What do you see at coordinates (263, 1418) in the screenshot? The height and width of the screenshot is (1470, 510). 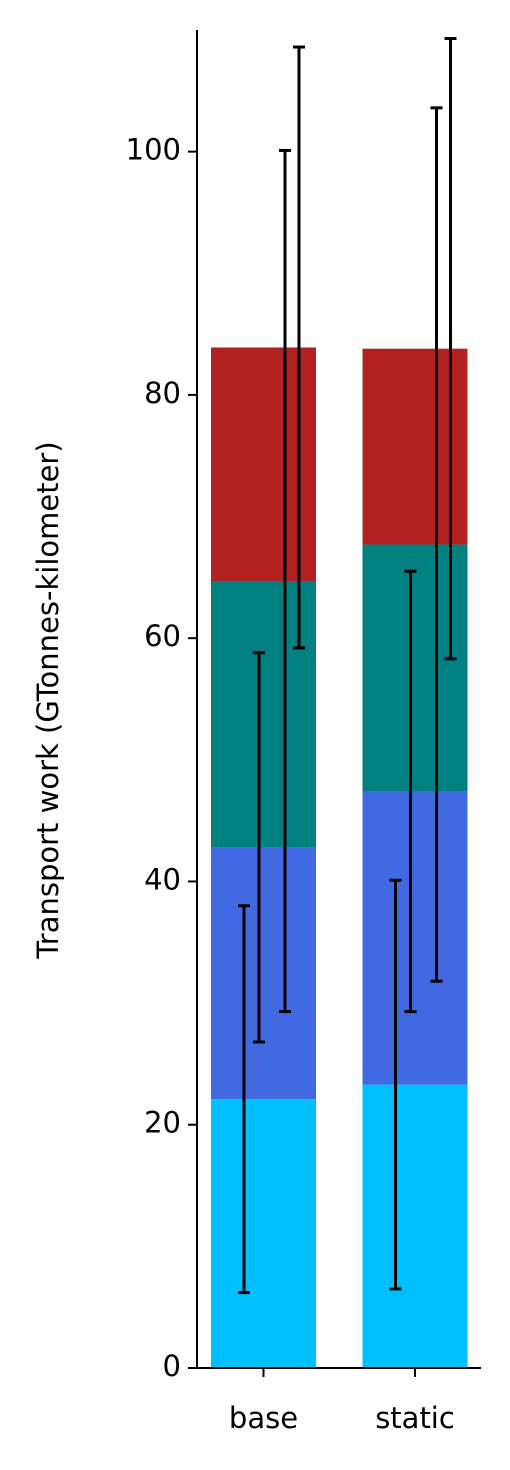 I see `x-tick-label: base` at bounding box center [263, 1418].